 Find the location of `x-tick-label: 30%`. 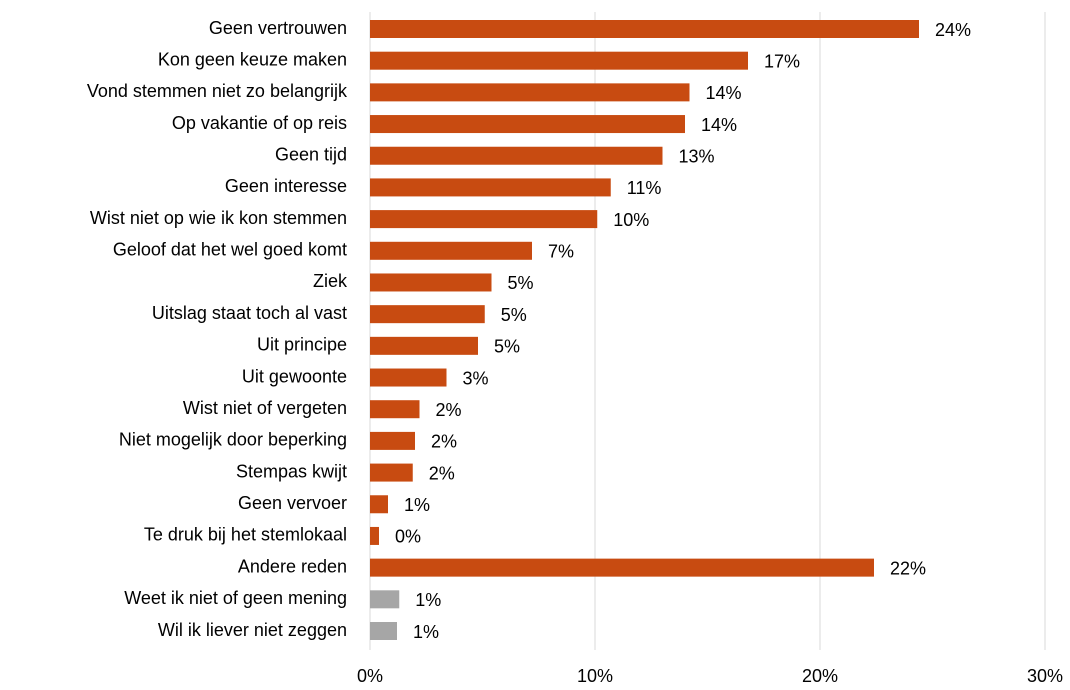

x-tick-label: 30% is located at coordinates (1045, 675).